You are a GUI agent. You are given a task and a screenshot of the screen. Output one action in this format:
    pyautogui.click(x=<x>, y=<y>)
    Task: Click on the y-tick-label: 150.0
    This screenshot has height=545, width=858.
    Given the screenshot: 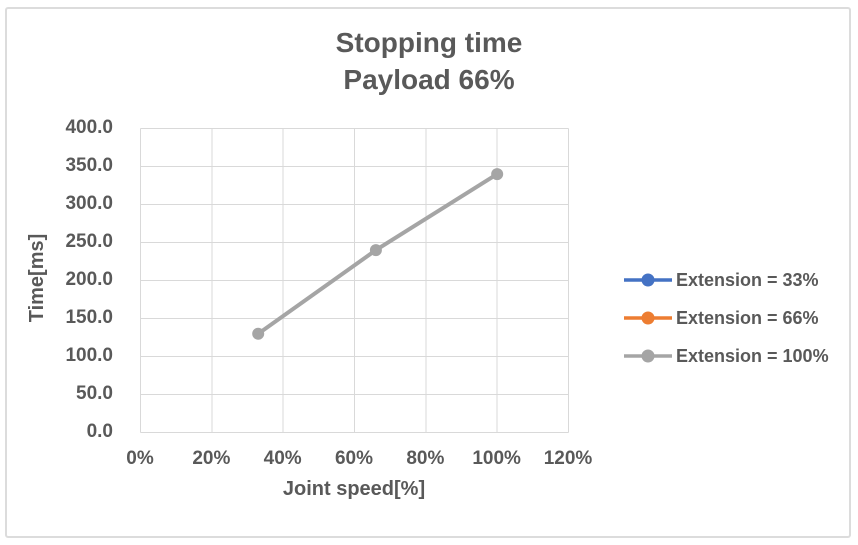 What is the action you would take?
    pyautogui.click(x=89, y=317)
    